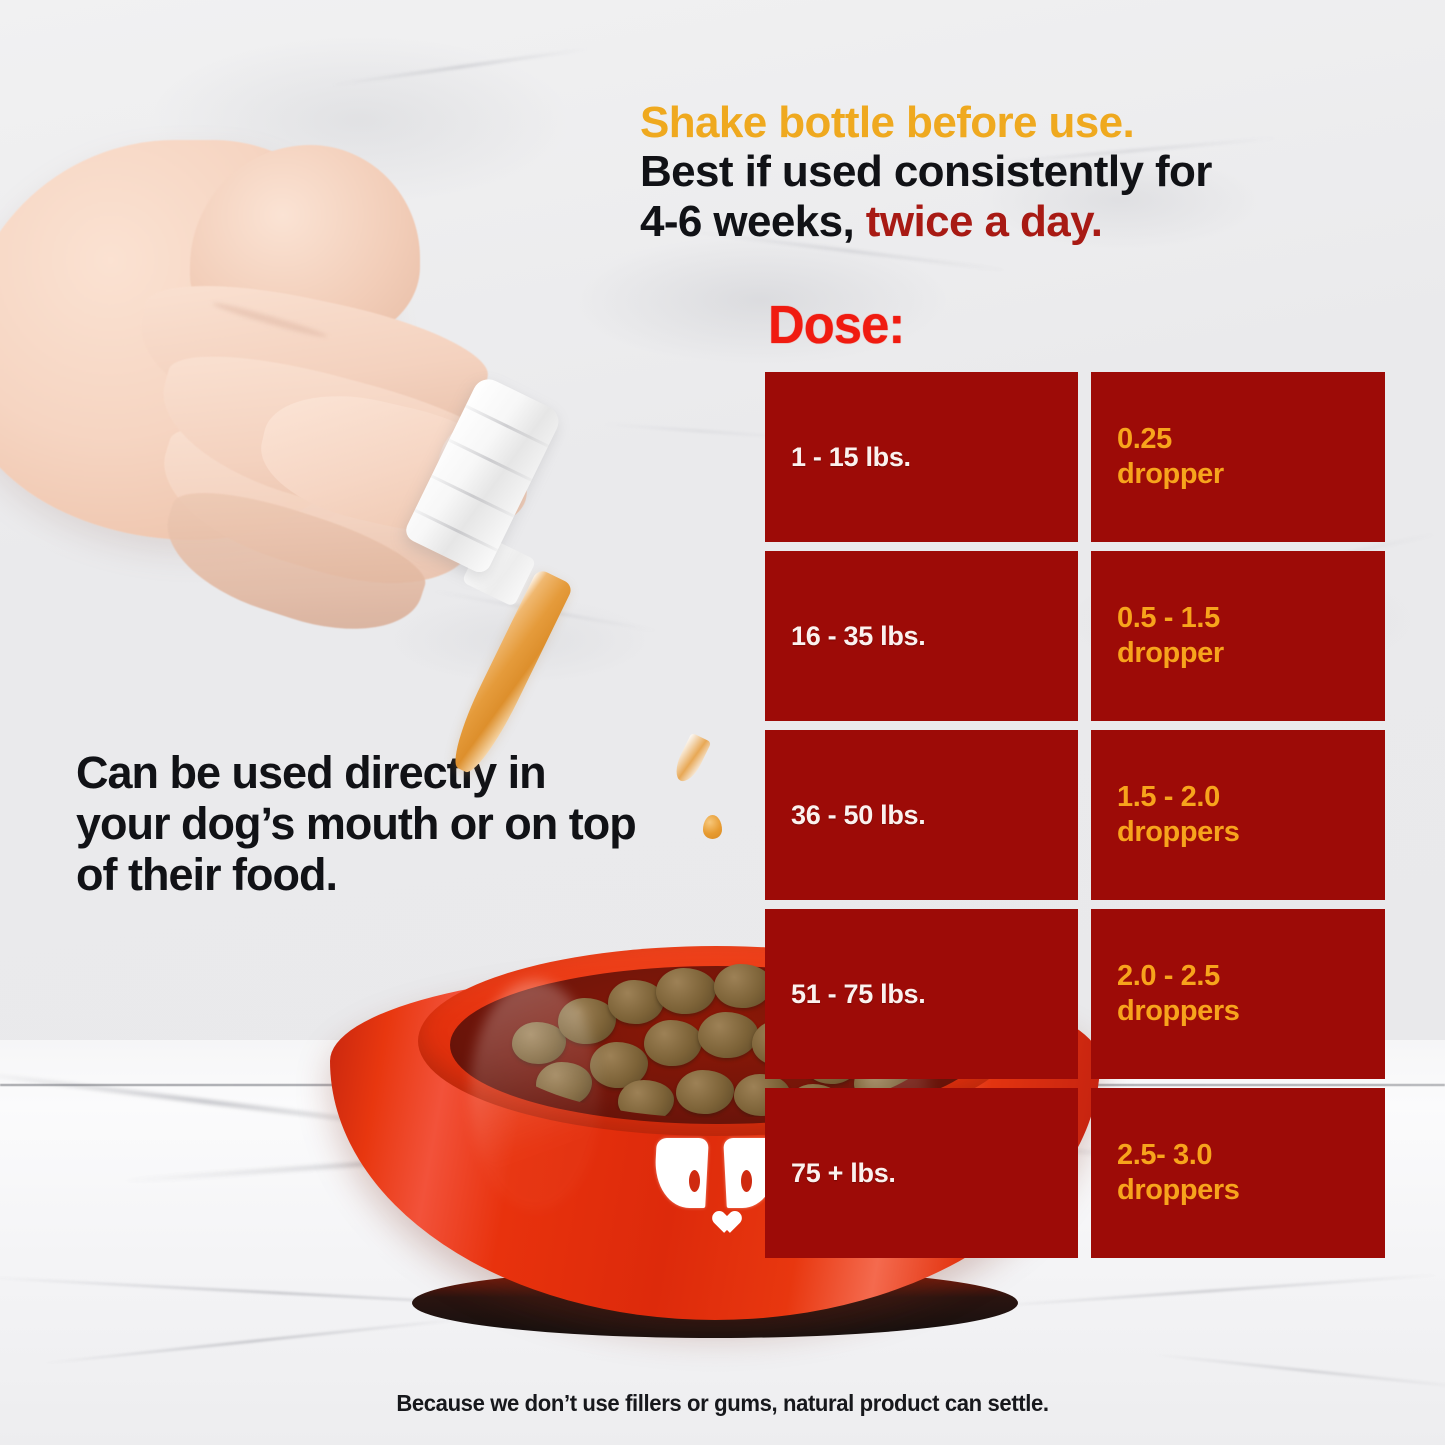 Image resolution: width=1445 pixels, height=1445 pixels. What do you see at coordinates (1168, 797) in the screenshot?
I see `dose-amount: 1.5 - 2.0` at bounding box center [1168, 797].